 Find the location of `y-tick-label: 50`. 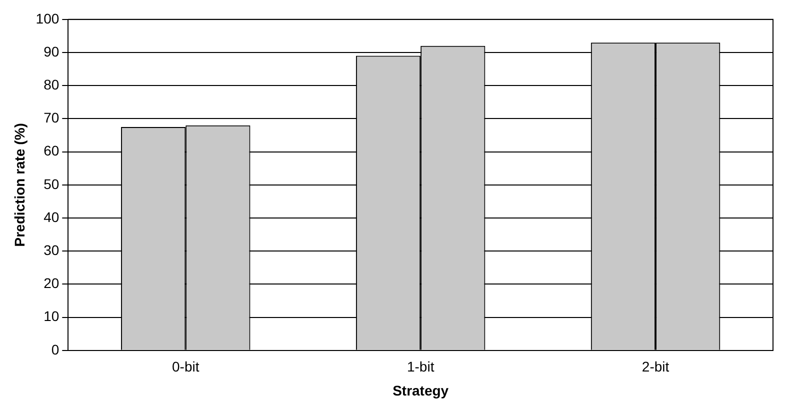

y-tick-label: 50 is located at coordinates (52, 184).